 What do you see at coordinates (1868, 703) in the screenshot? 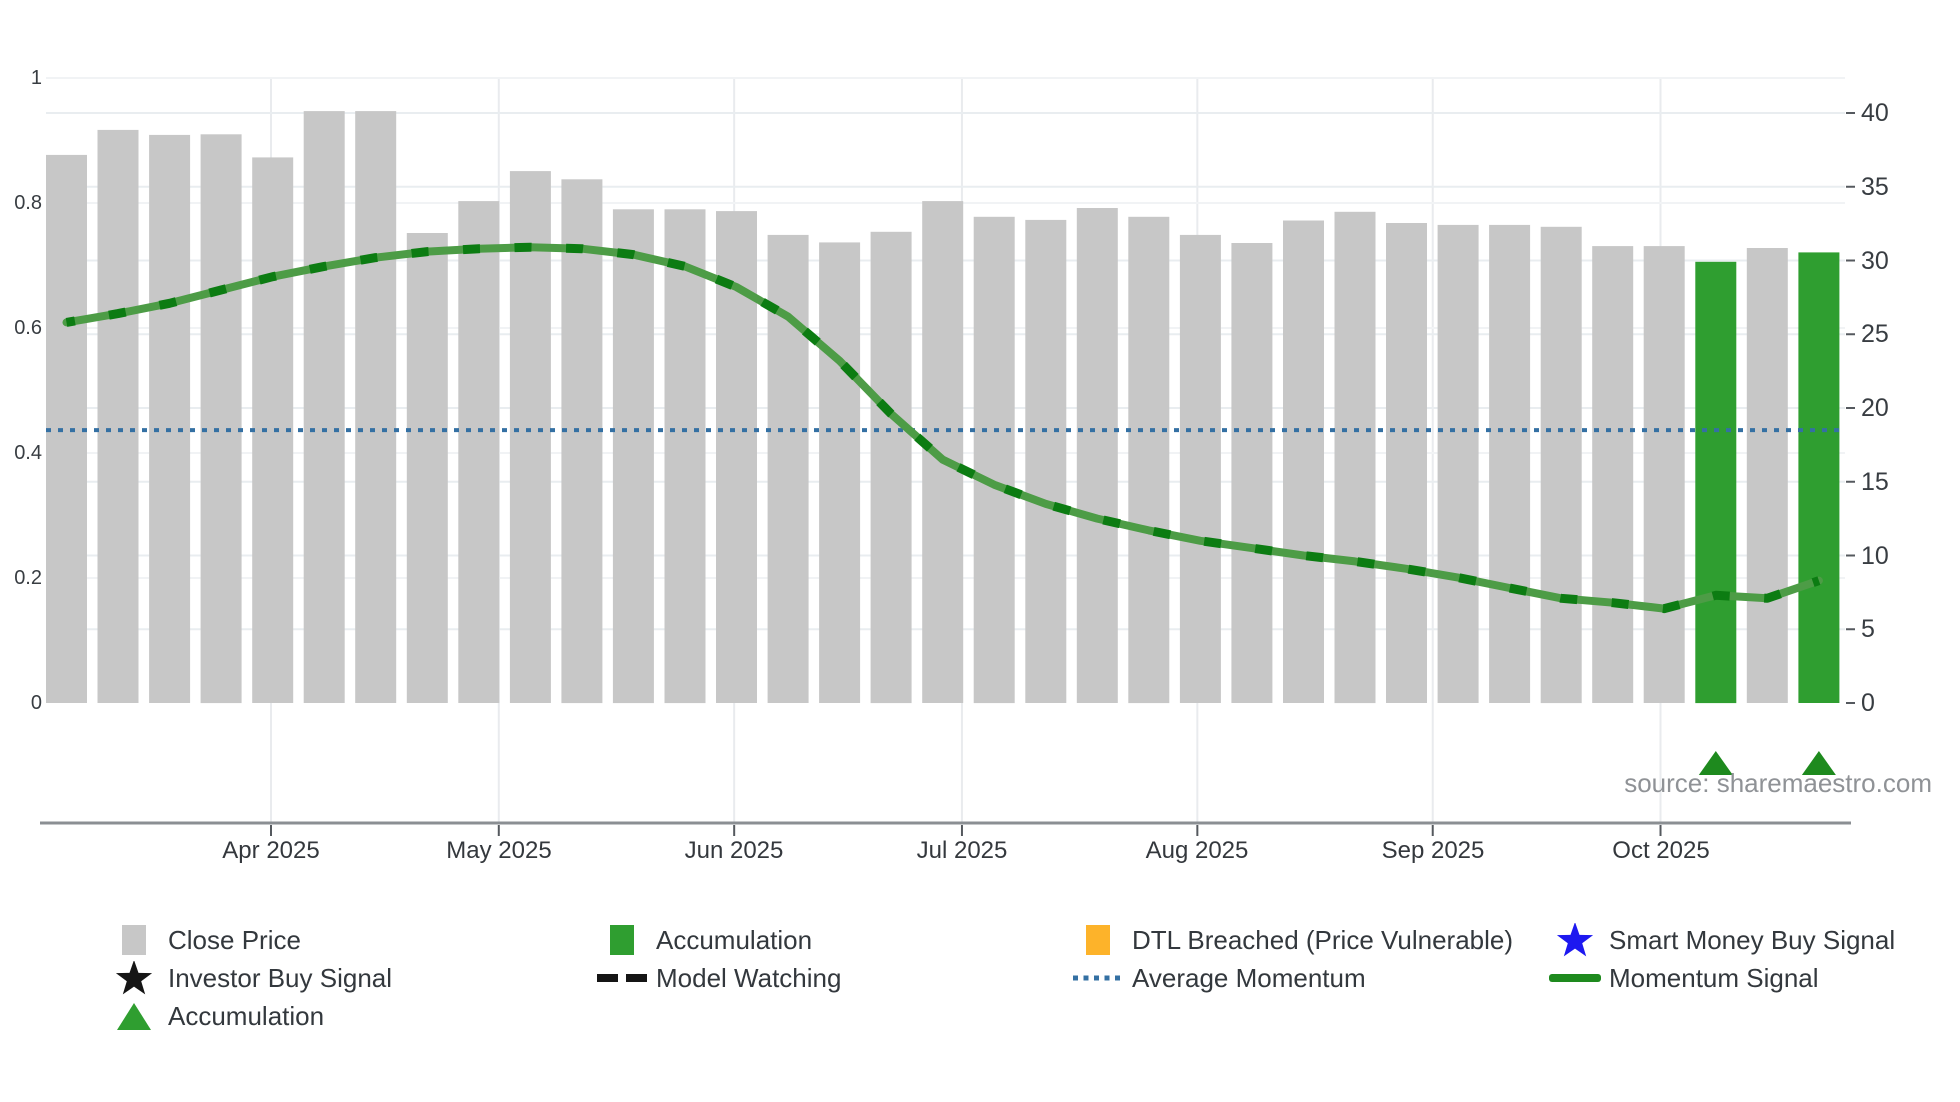
I see `y-axis-label-right: 0` at bounding box center [1868, 703].